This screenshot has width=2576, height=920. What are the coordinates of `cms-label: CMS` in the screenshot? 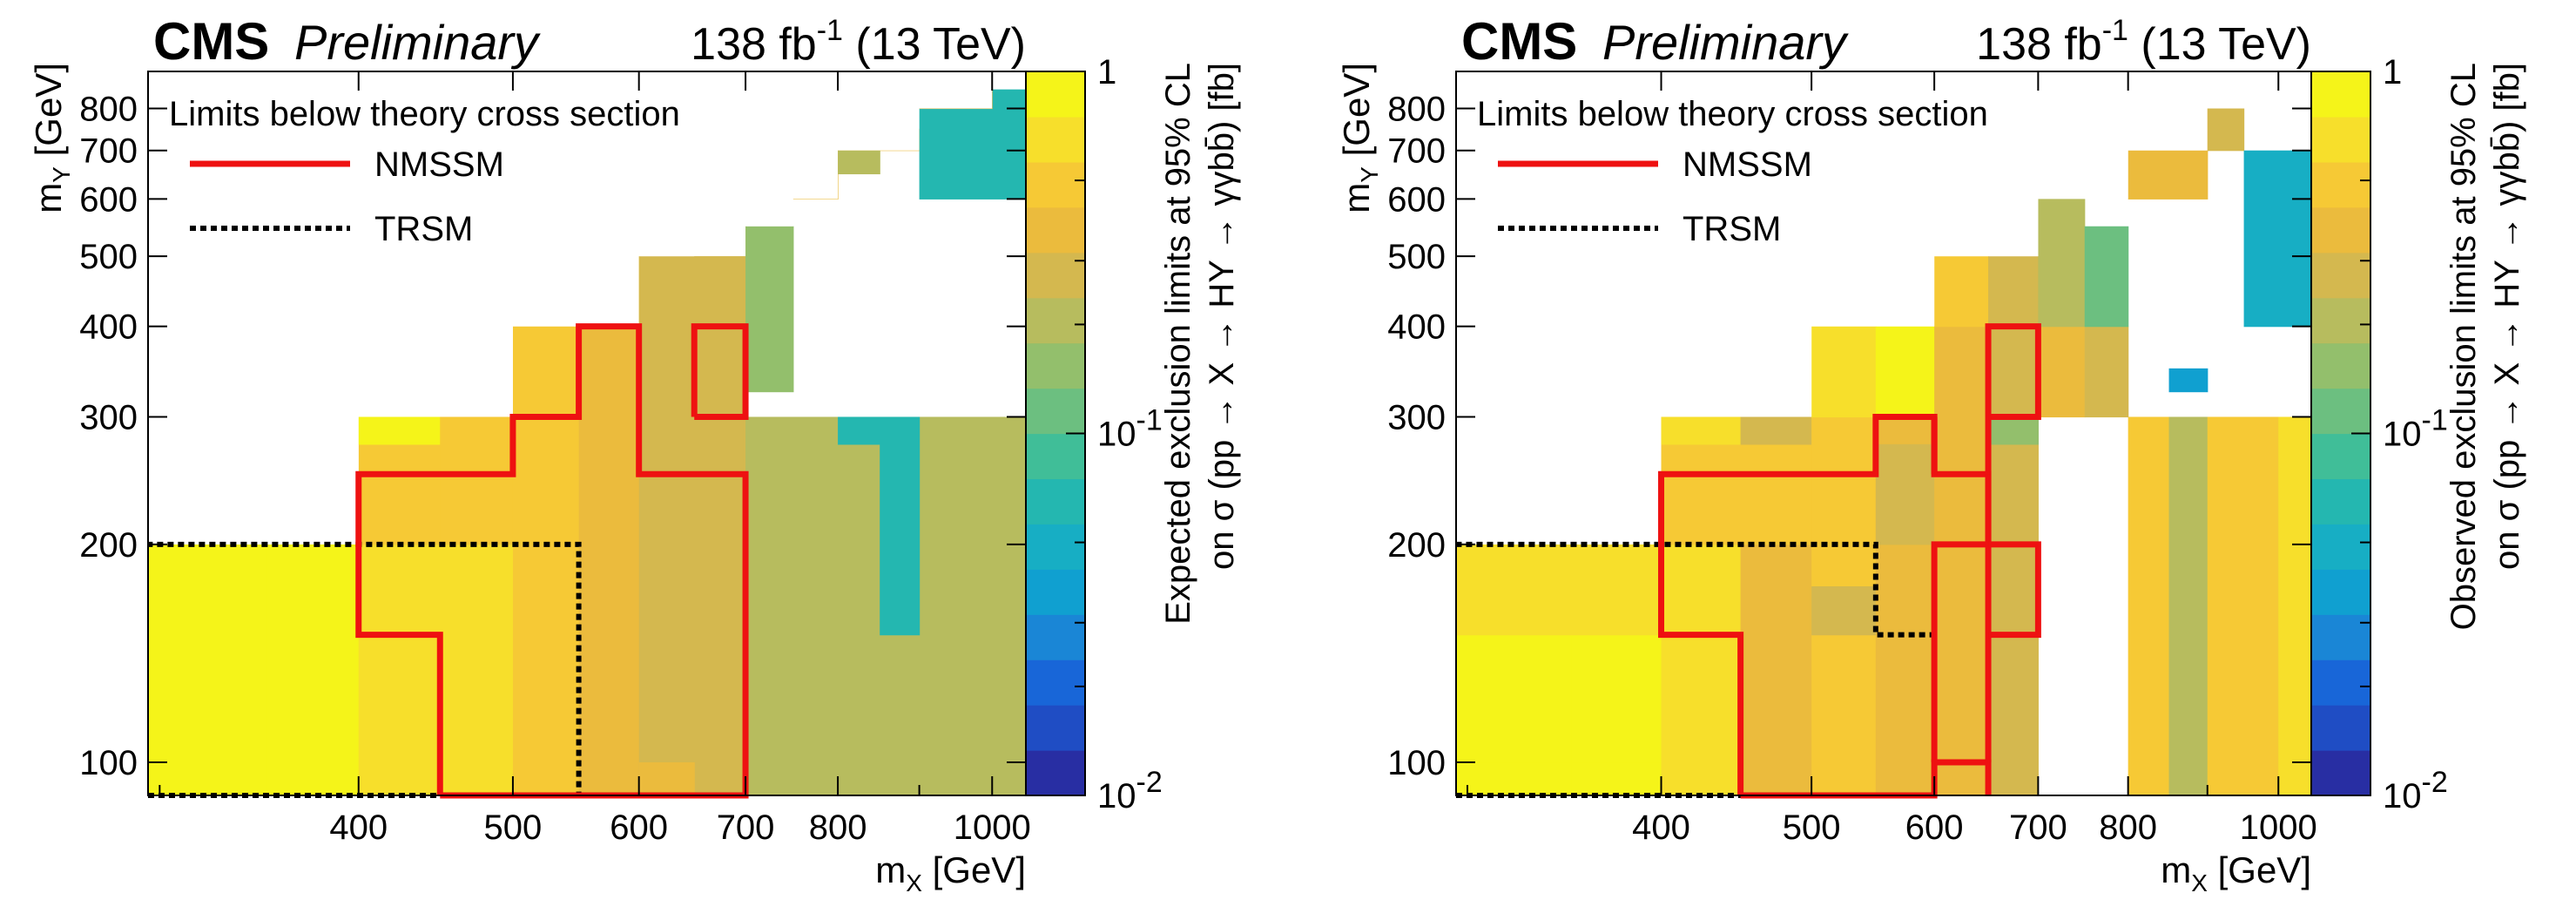 It's located at (1519, 41).